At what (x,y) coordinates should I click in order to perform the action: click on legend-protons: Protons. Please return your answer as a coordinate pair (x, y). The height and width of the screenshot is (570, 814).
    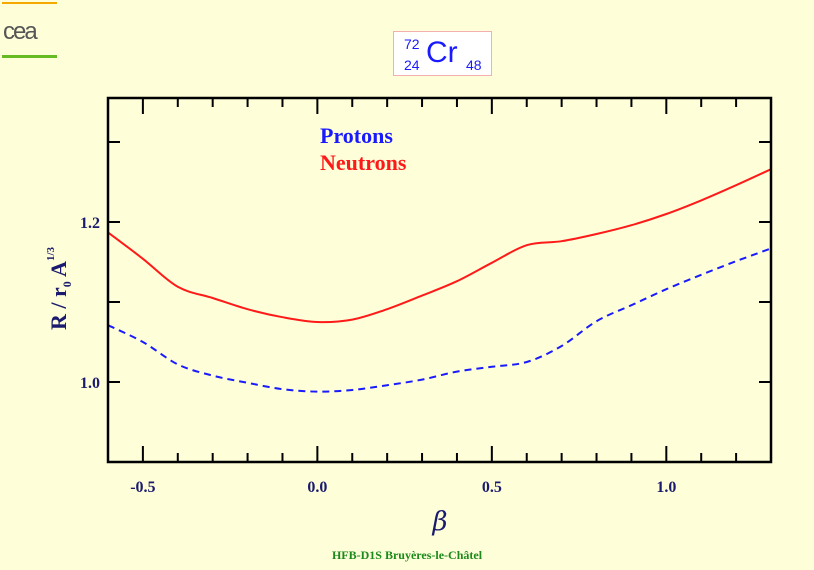
    Looking at the image, I should click on (356, 135).